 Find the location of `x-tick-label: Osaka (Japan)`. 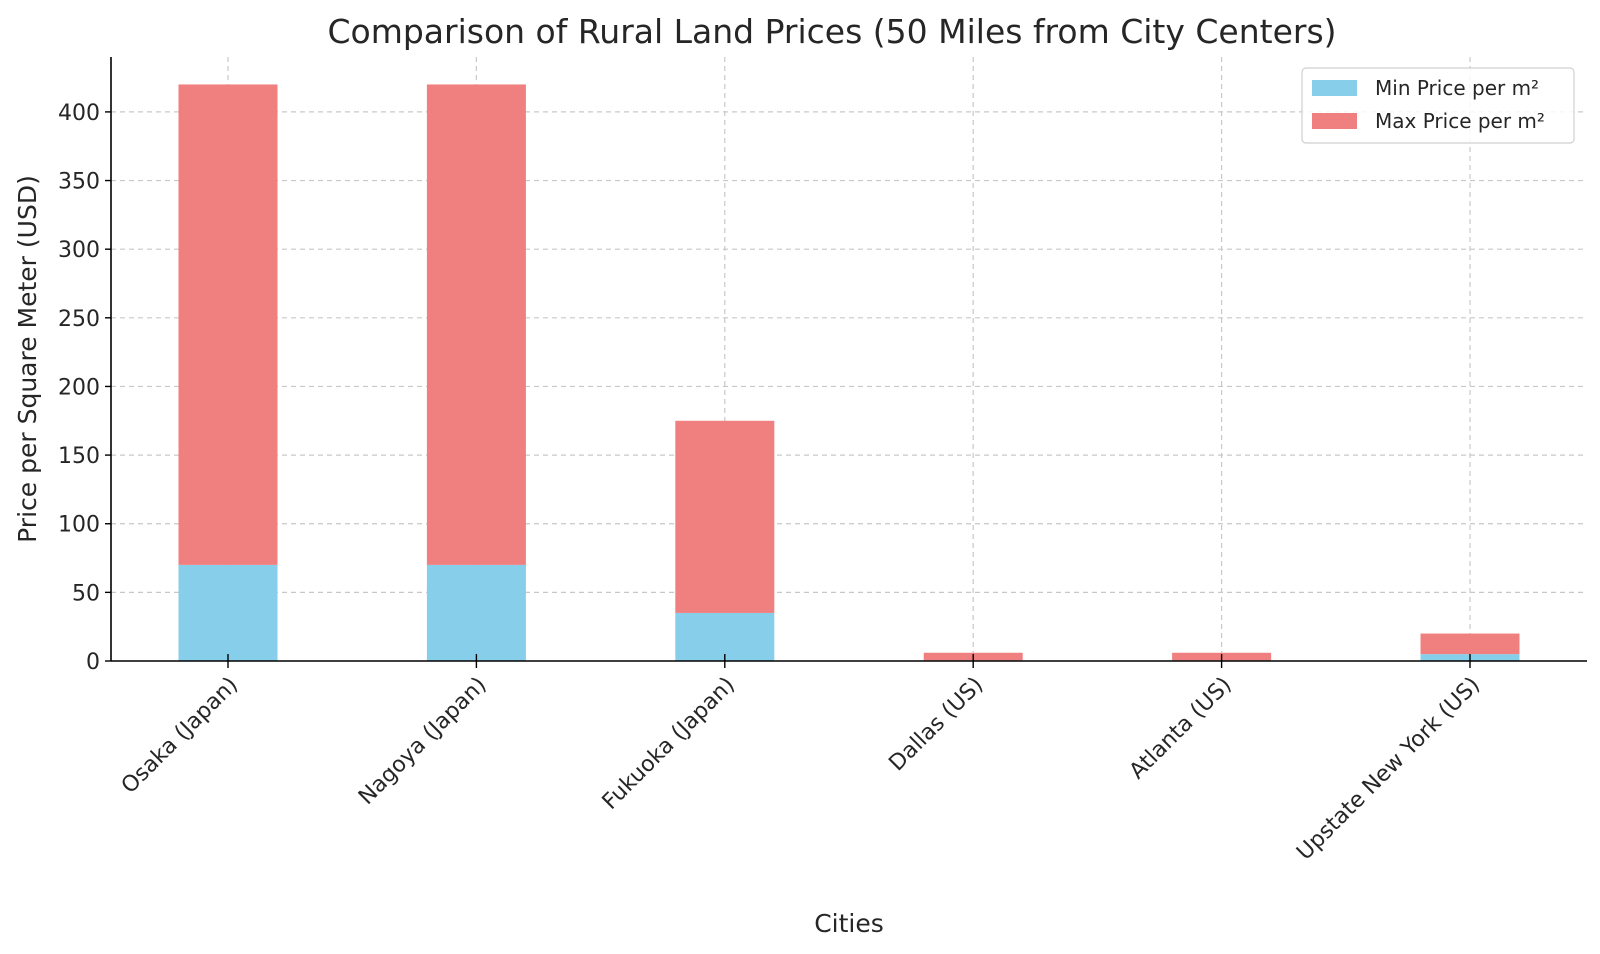

x-tick-label: Osaka (Japan) is located at coordinates (180, 735).